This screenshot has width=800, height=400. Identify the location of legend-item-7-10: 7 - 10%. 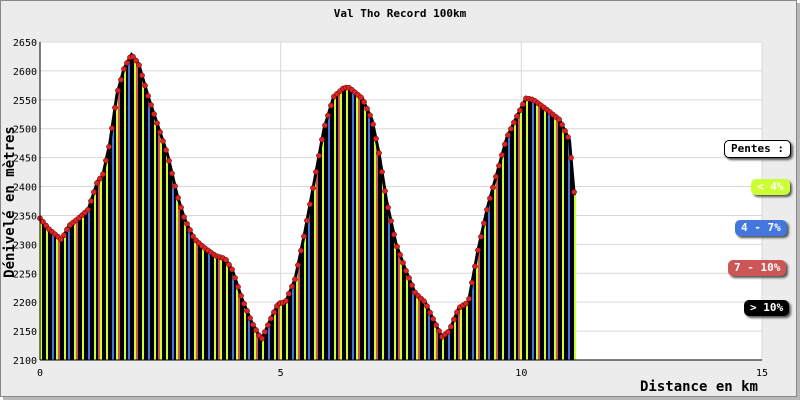
(757, 268).